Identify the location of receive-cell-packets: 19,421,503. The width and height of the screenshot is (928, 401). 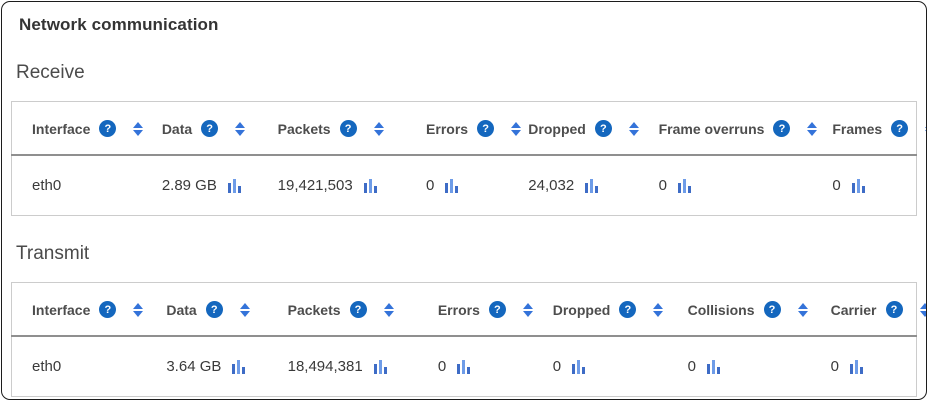
(332, 185).